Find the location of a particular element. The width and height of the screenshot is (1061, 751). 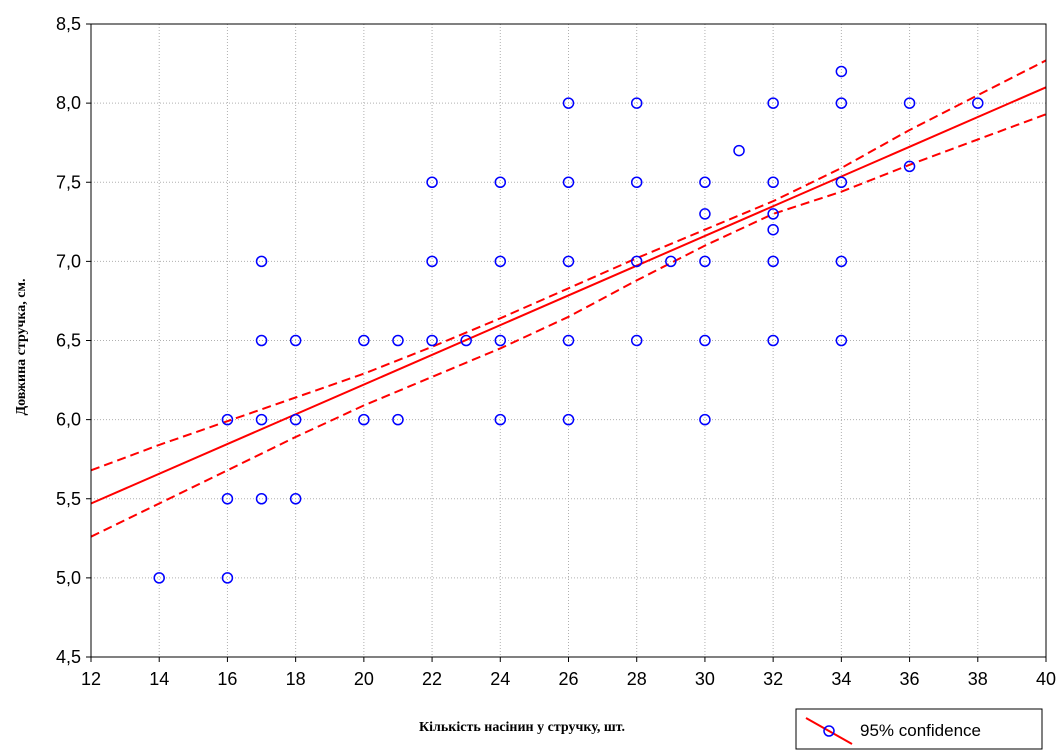

y-tick-label: 5,5 is located at coordinates (68, 499).